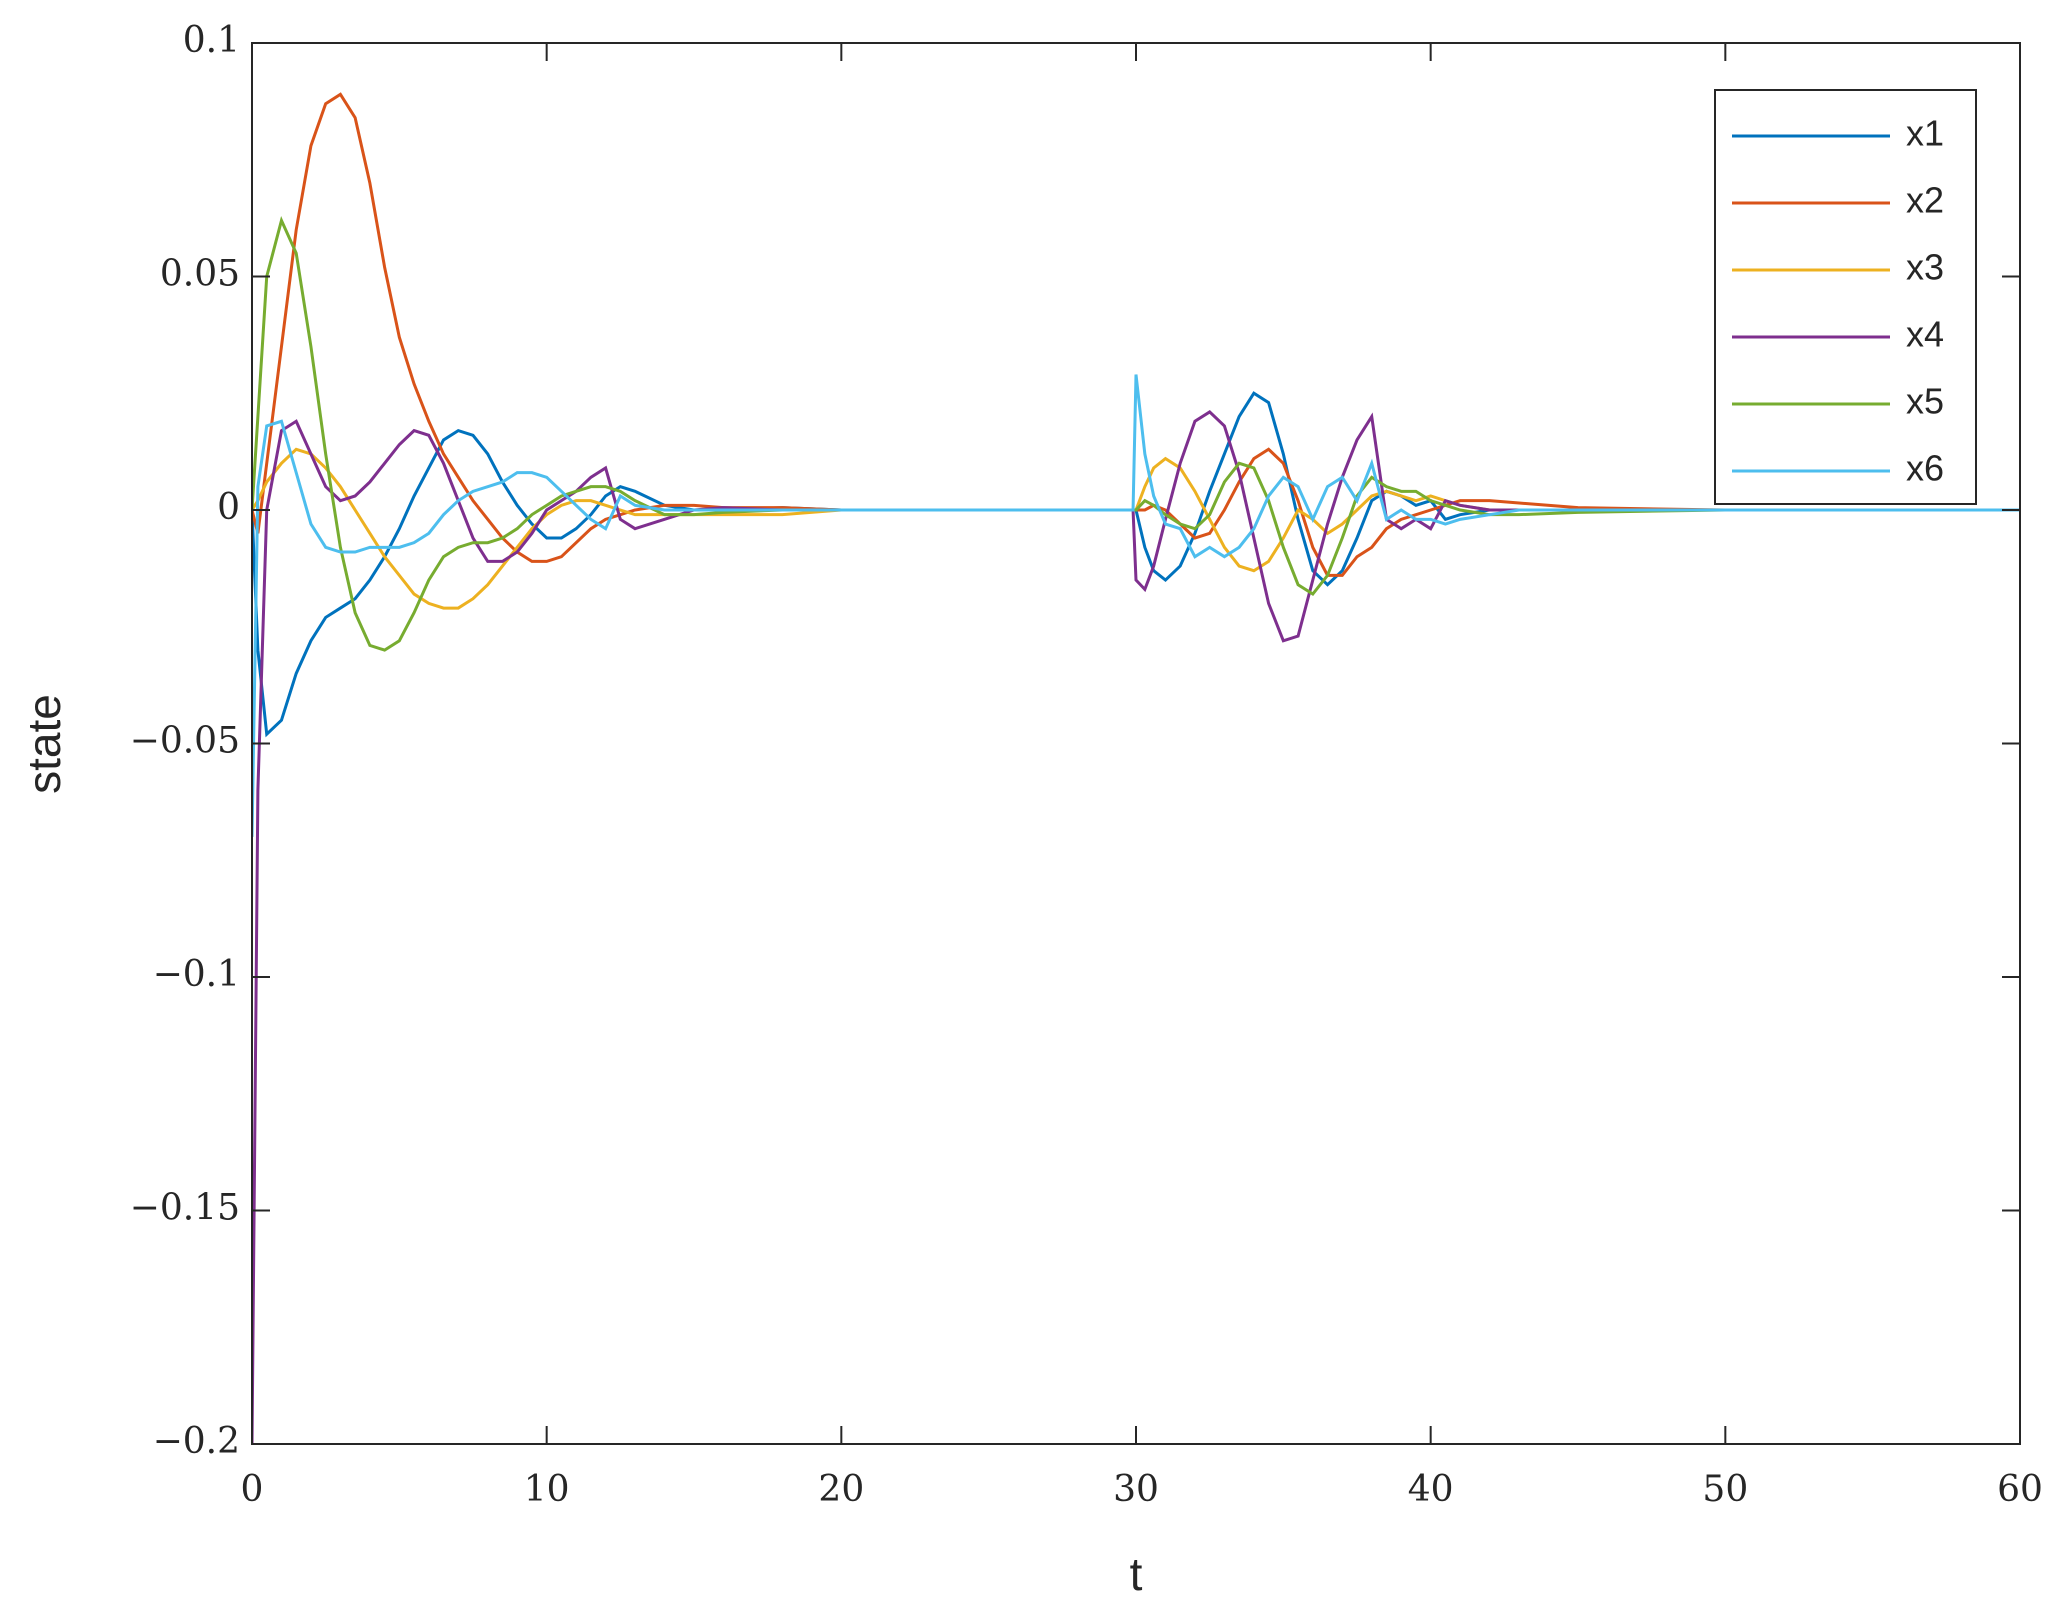  I want to click on y-tick-label: 0.05, so click(200, 274).